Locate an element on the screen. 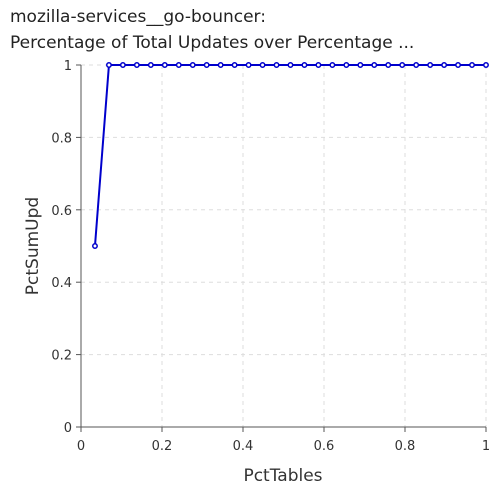 The height and width of the screenshot is (500, 500). x-tick-label: 1 is located at coordinates (486, 446).